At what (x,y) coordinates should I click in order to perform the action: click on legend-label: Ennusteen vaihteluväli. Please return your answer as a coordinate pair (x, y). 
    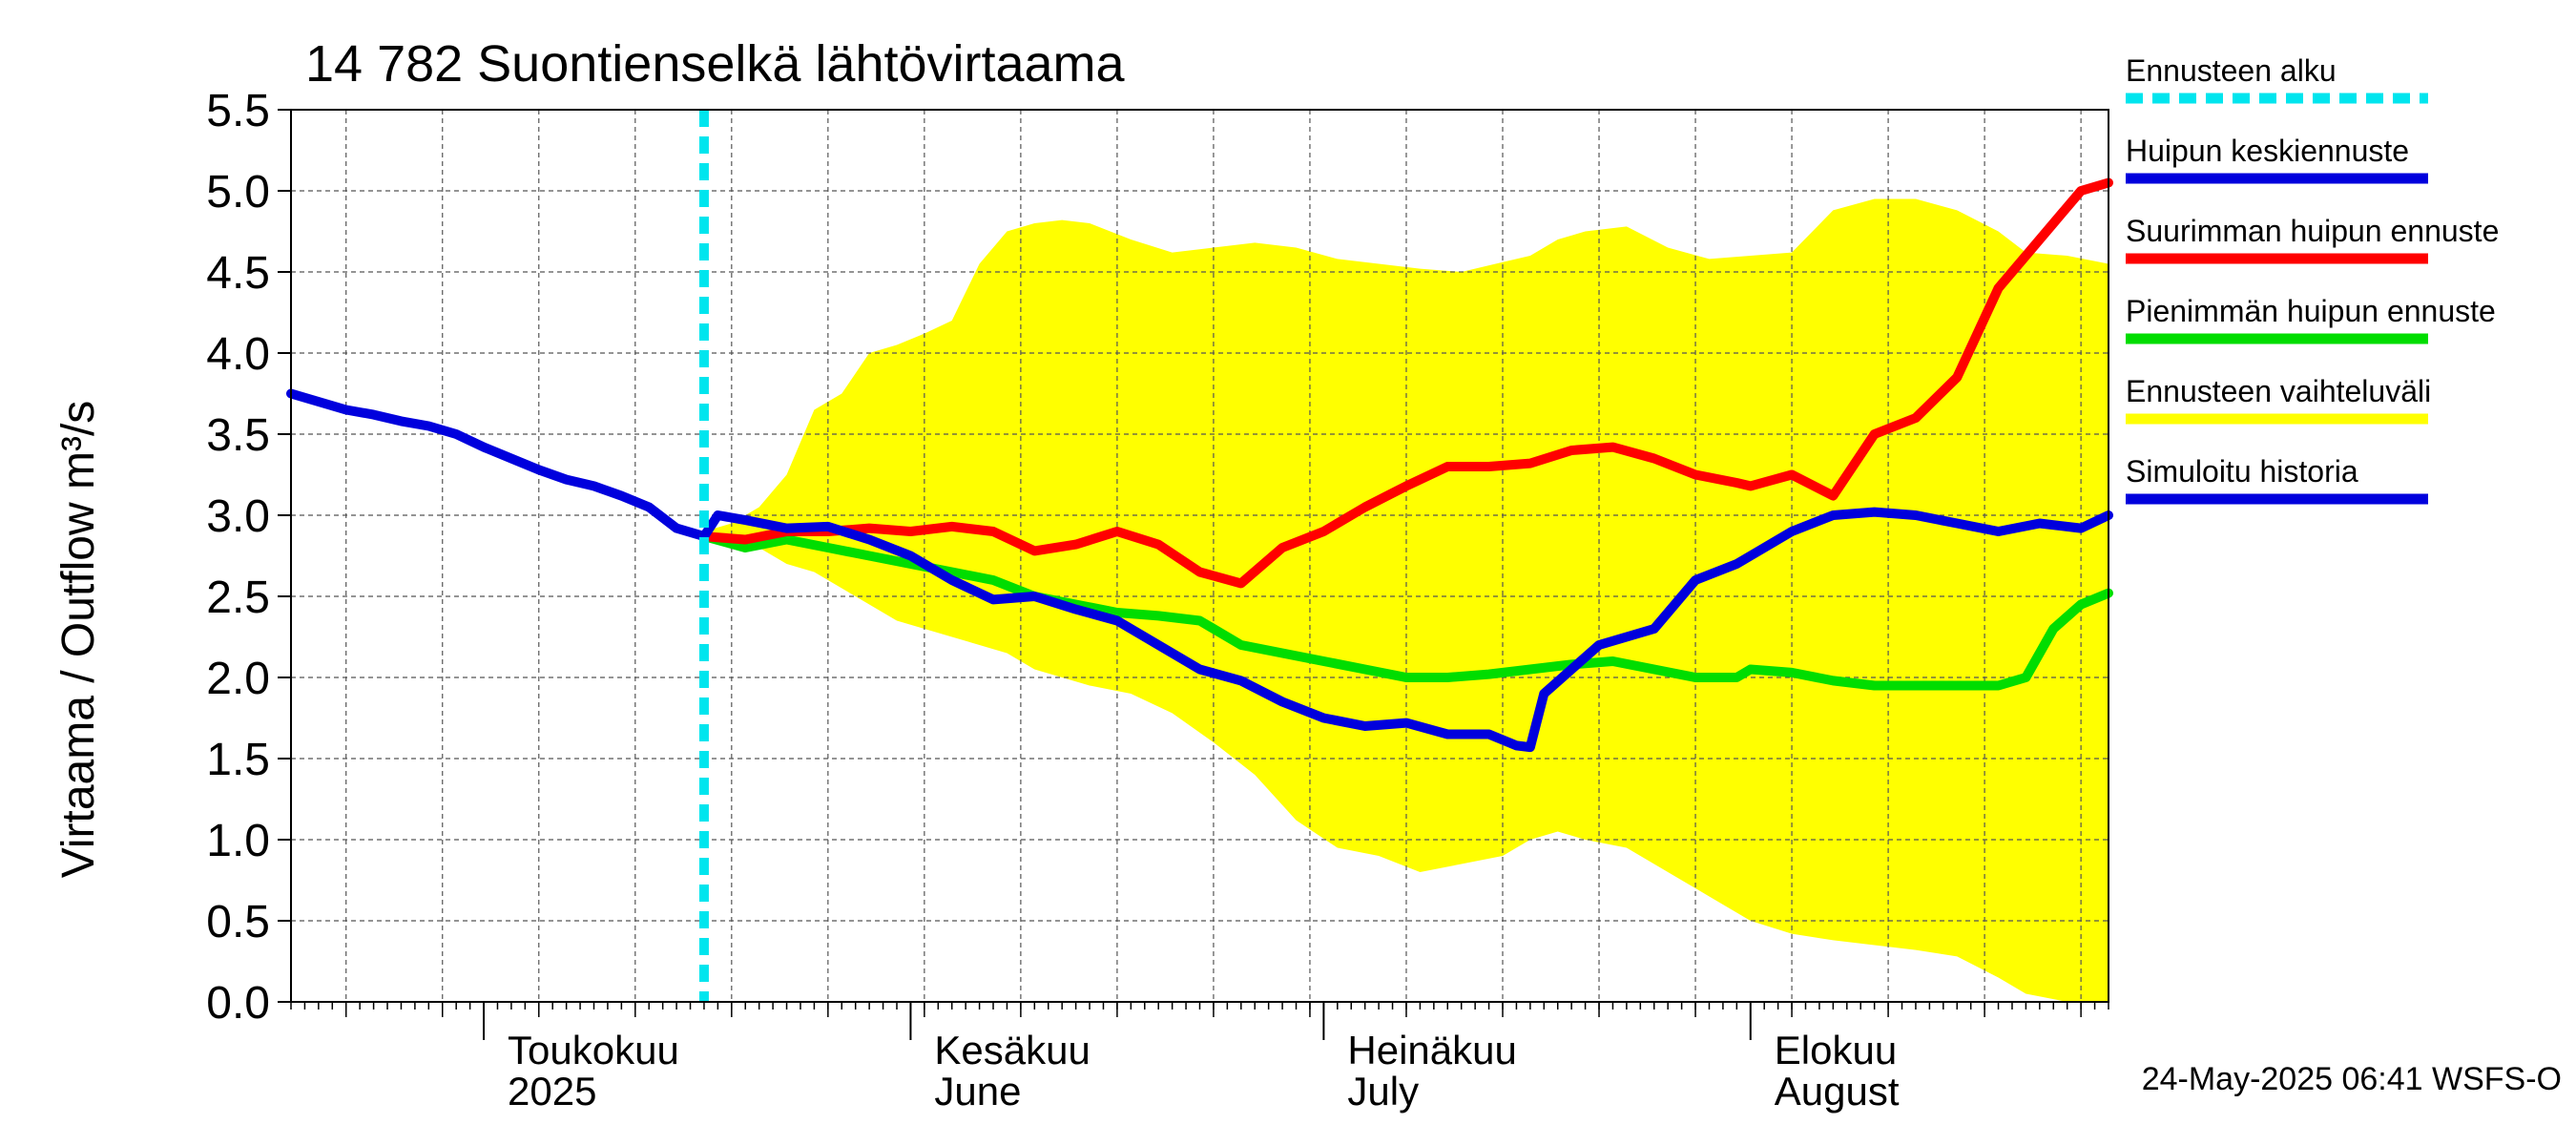
    Looking at the image, I should click on (2278, 391).